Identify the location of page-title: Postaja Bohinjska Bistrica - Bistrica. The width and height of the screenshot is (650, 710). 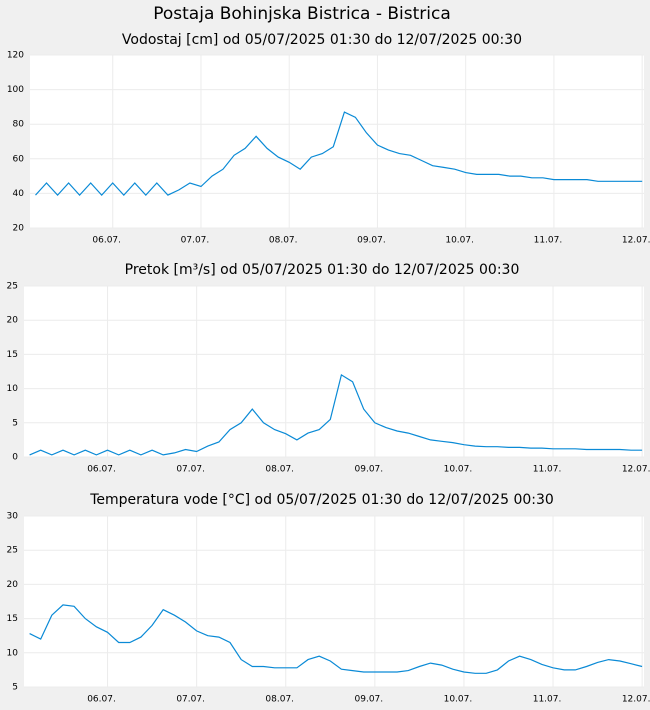
(302, 14).